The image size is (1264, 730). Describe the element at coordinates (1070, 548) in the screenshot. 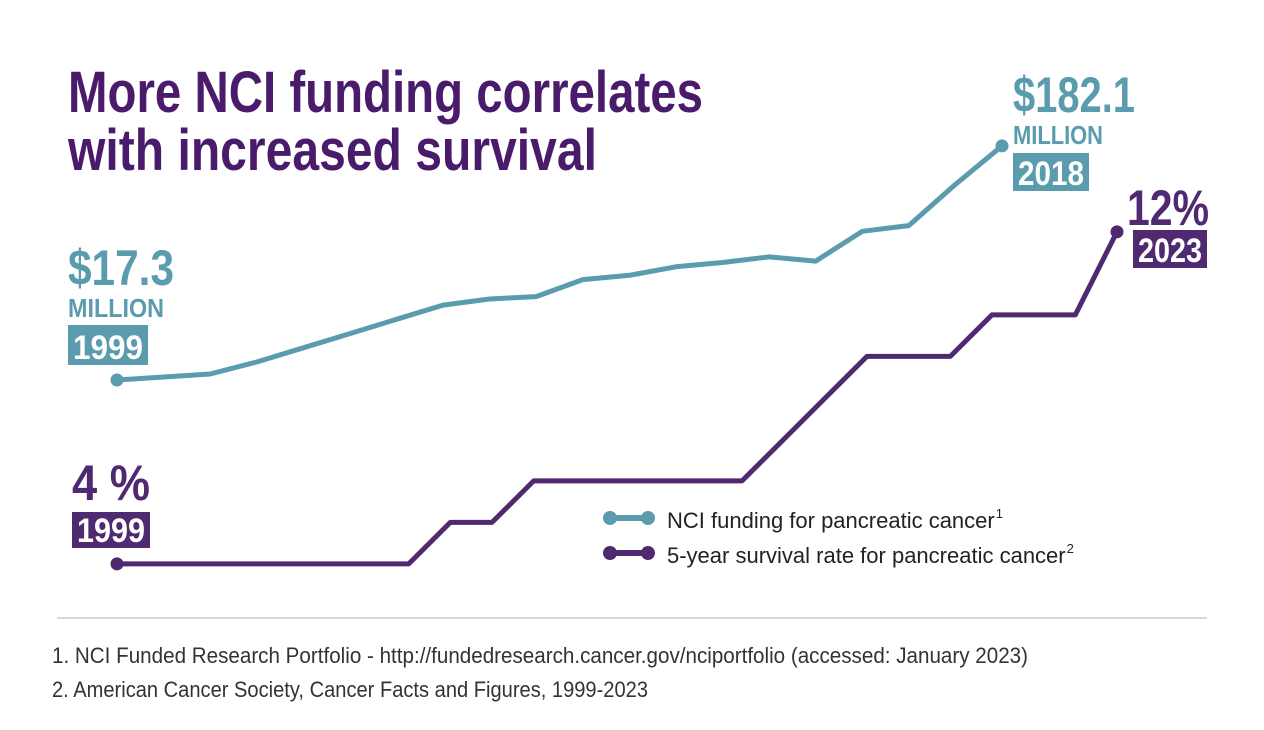

I see `legend-footnote-ref: 2` at that location.